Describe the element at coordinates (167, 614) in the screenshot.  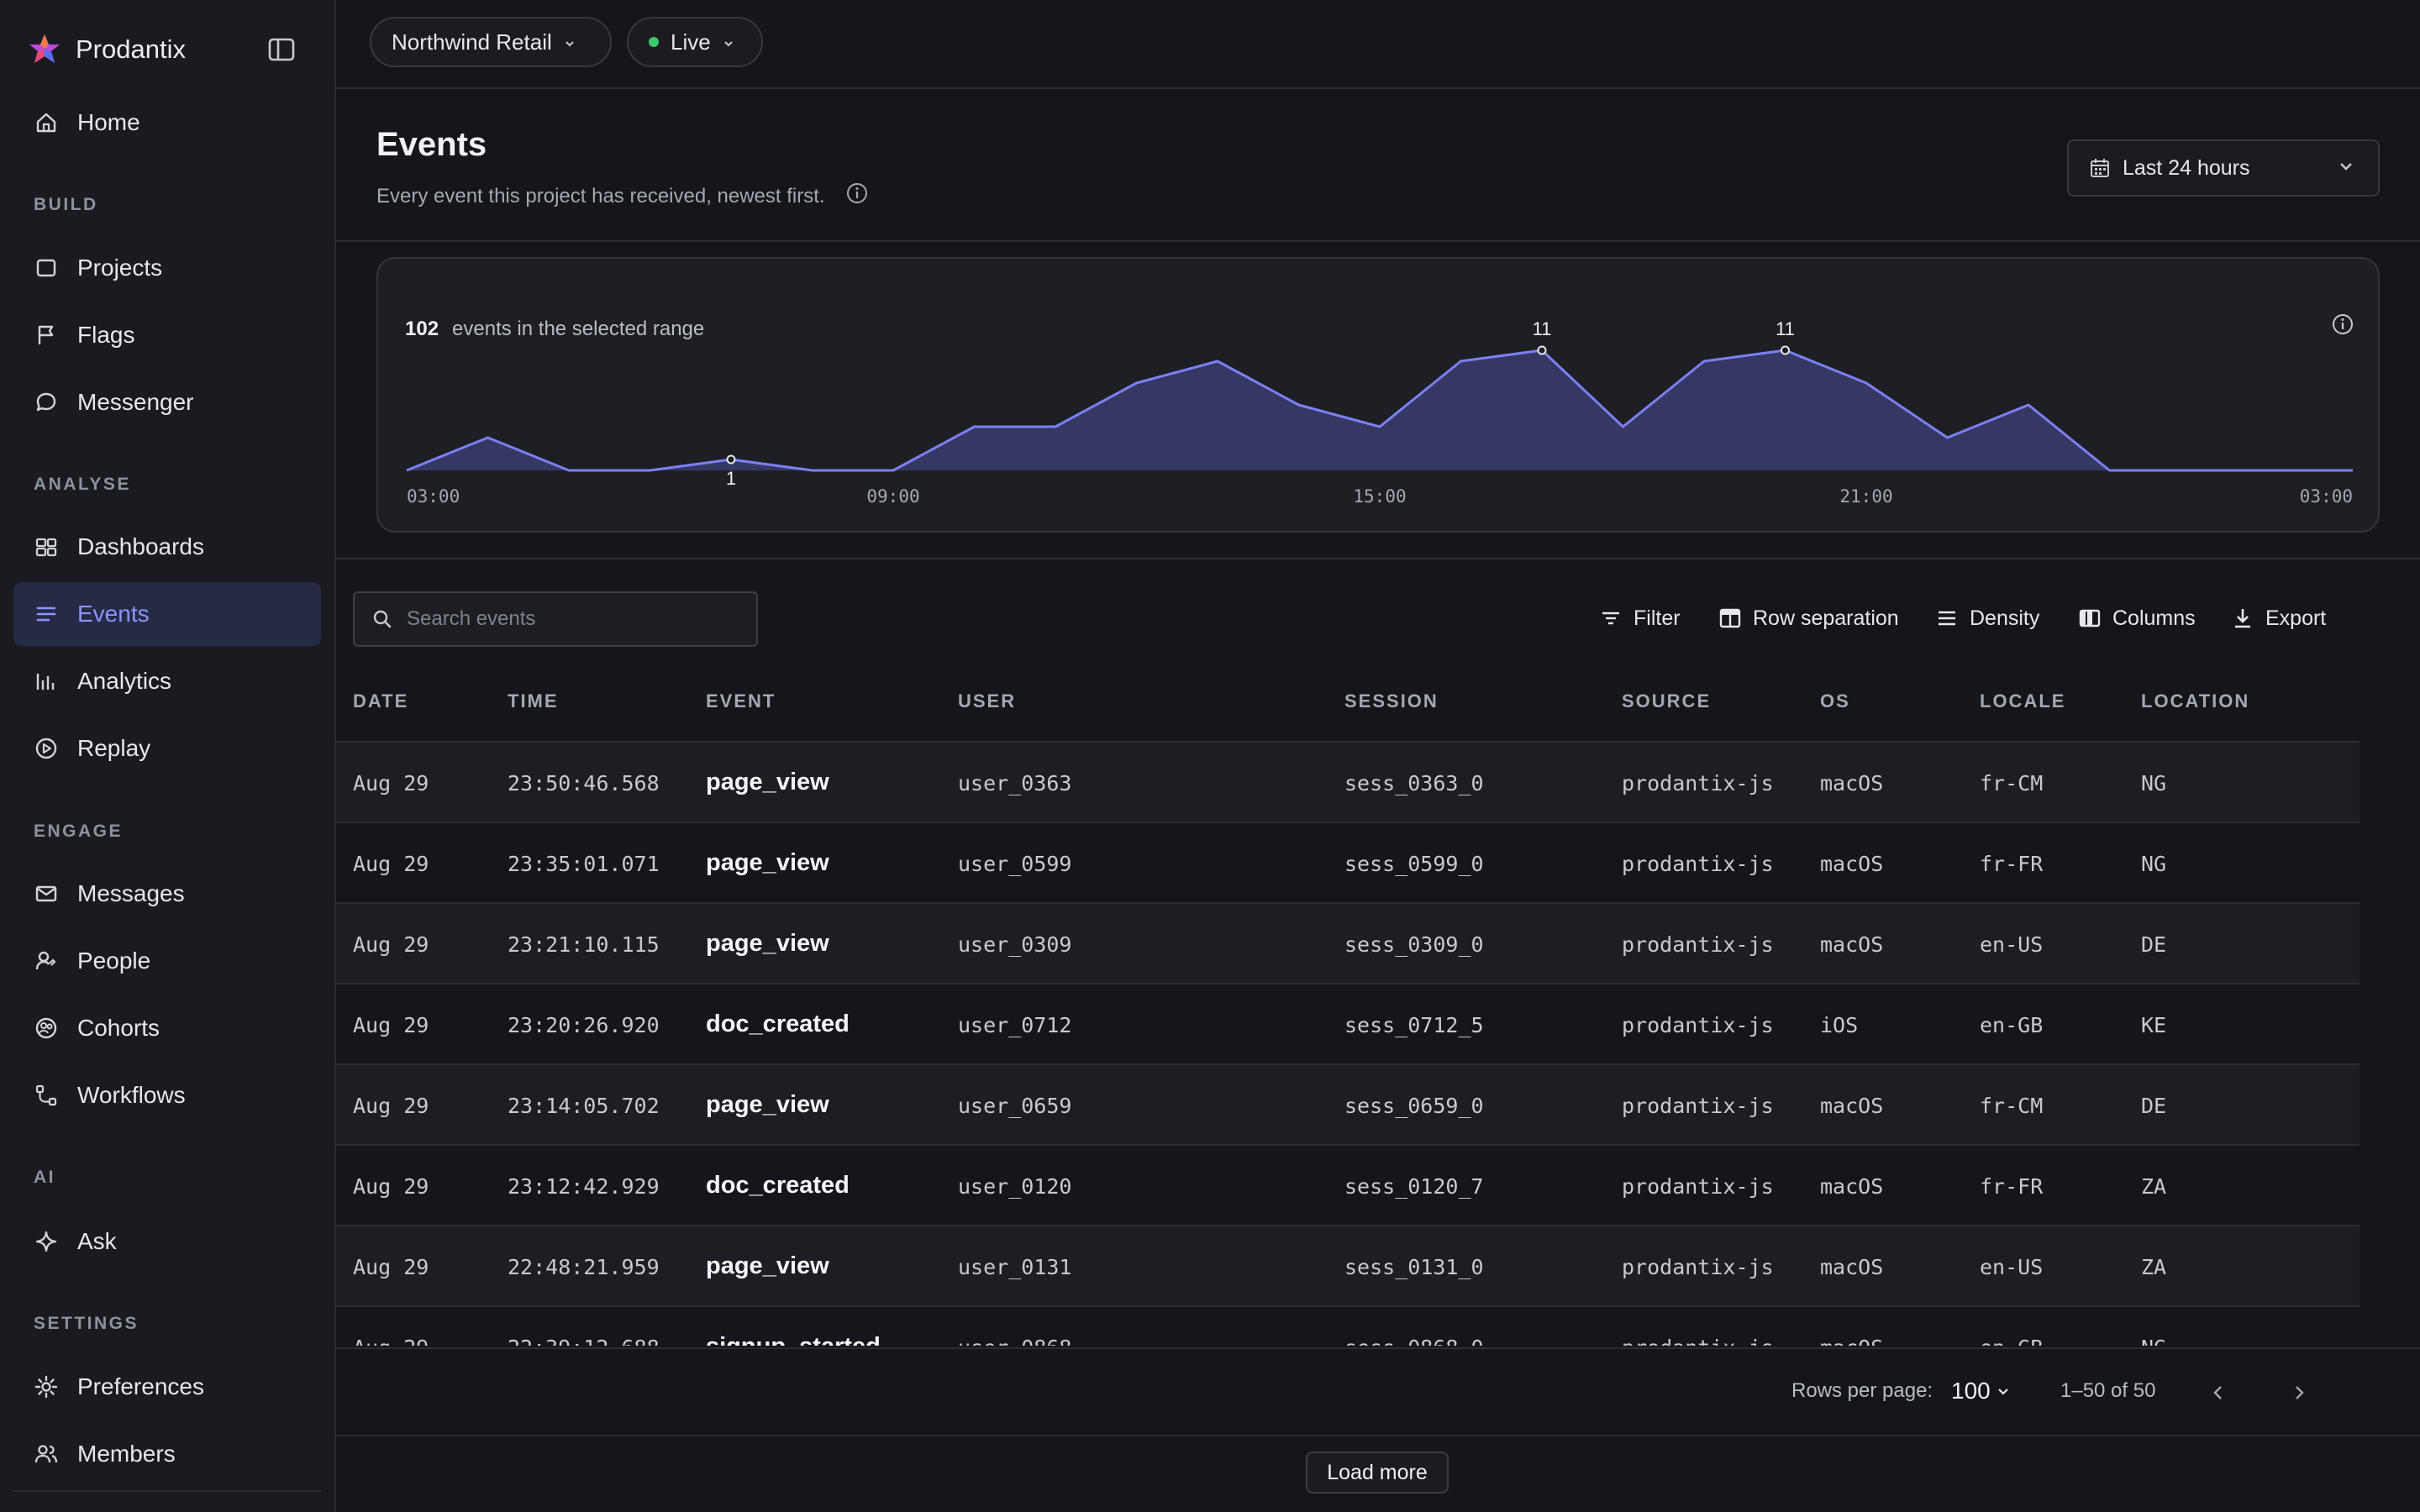
I see `sidebar-item-events: Events` at that location.